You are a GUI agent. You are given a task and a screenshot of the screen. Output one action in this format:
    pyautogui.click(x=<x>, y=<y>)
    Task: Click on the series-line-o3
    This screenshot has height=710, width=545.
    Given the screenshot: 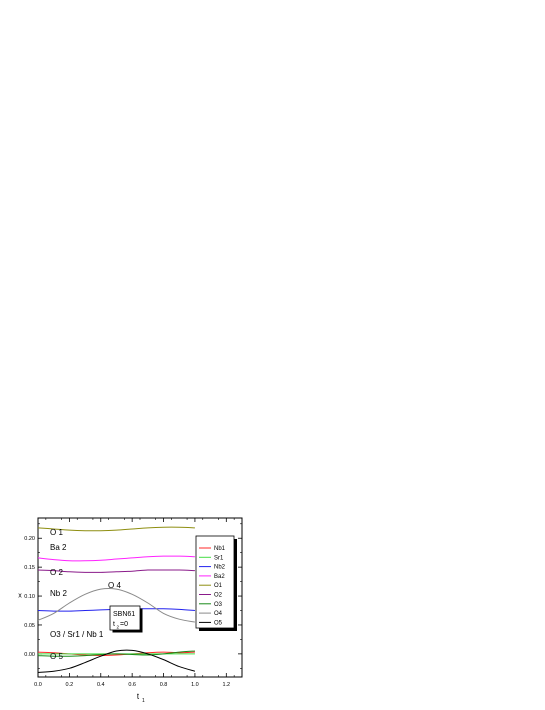 What is the action you would take?
    pyautogui.click(x=116, y=653)
    